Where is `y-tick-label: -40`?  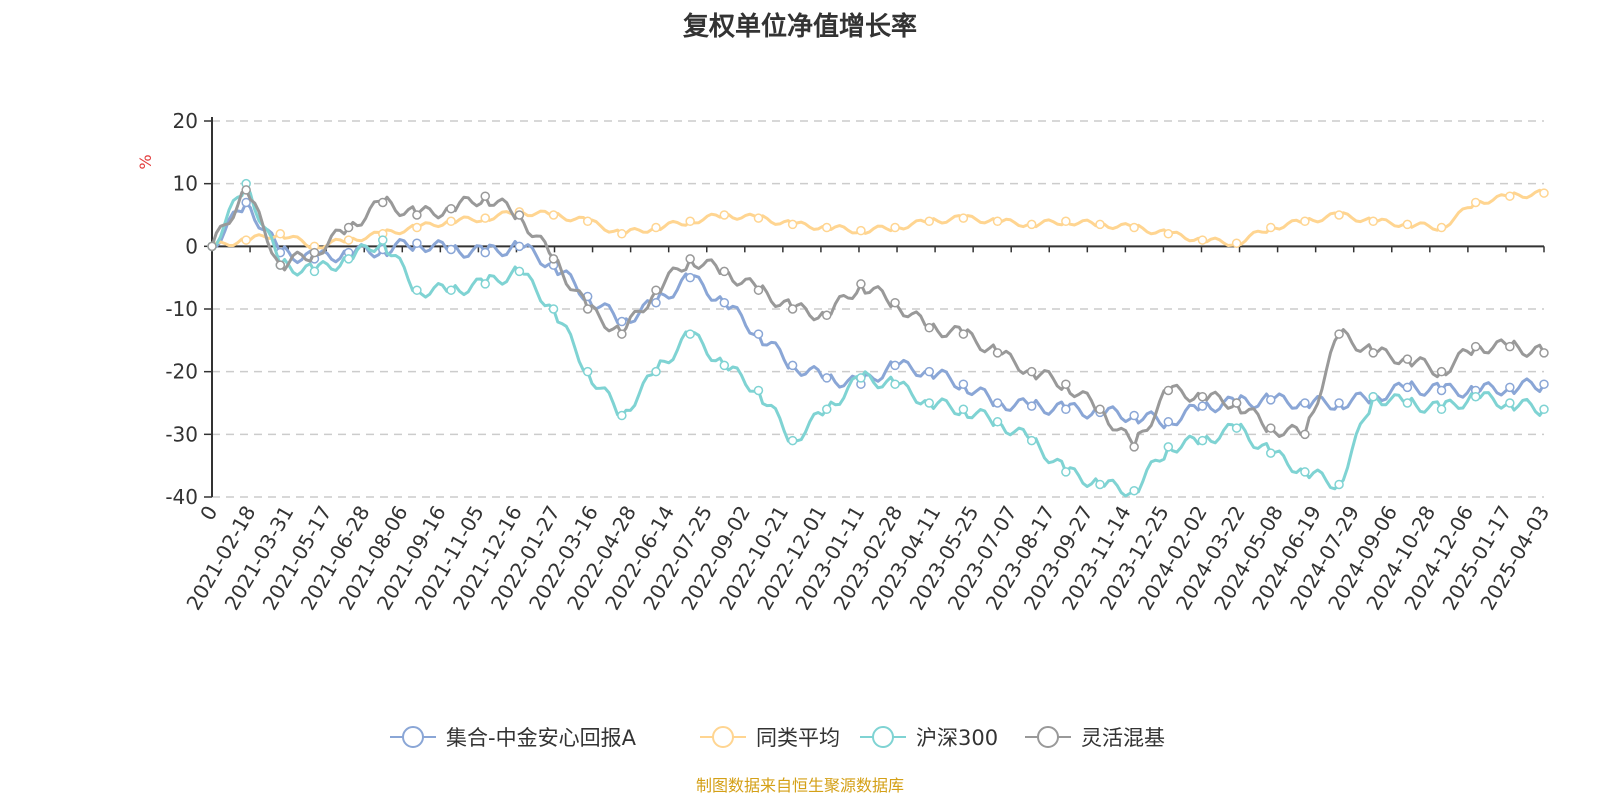 y-tick-label: -40 is located at coordinates (181, 497).